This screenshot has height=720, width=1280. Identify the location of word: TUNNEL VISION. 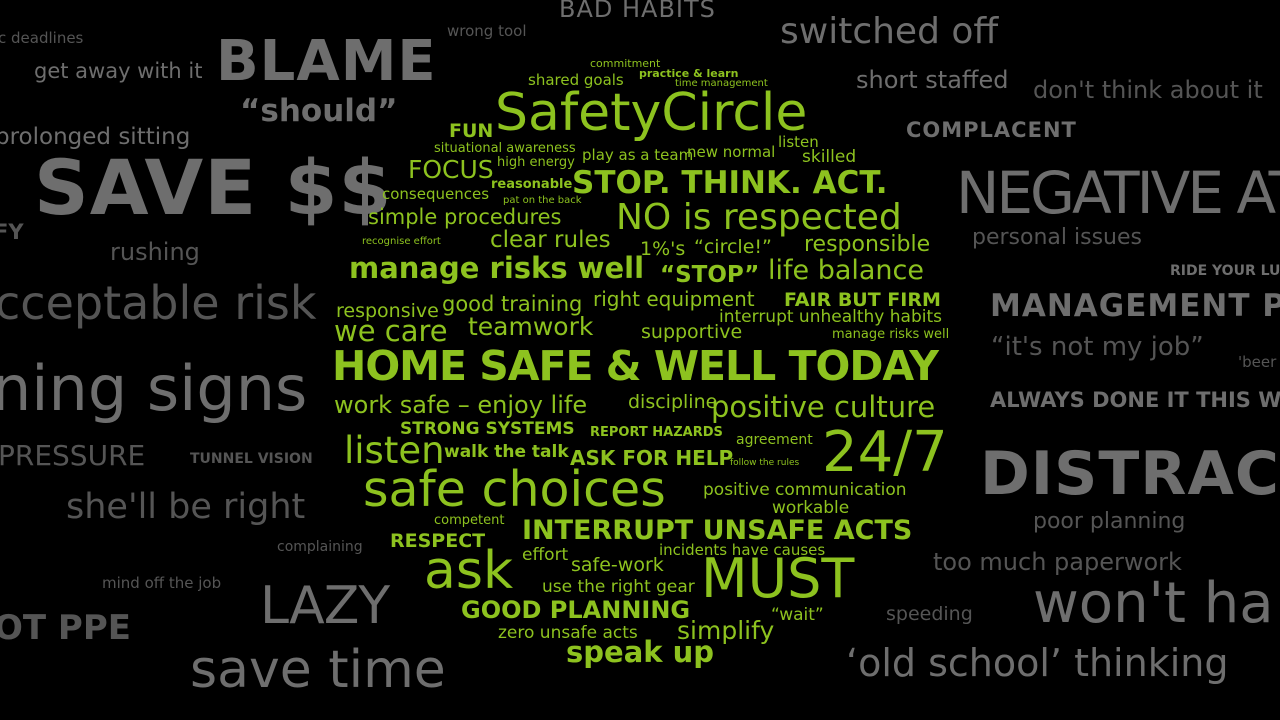
(251, 459).